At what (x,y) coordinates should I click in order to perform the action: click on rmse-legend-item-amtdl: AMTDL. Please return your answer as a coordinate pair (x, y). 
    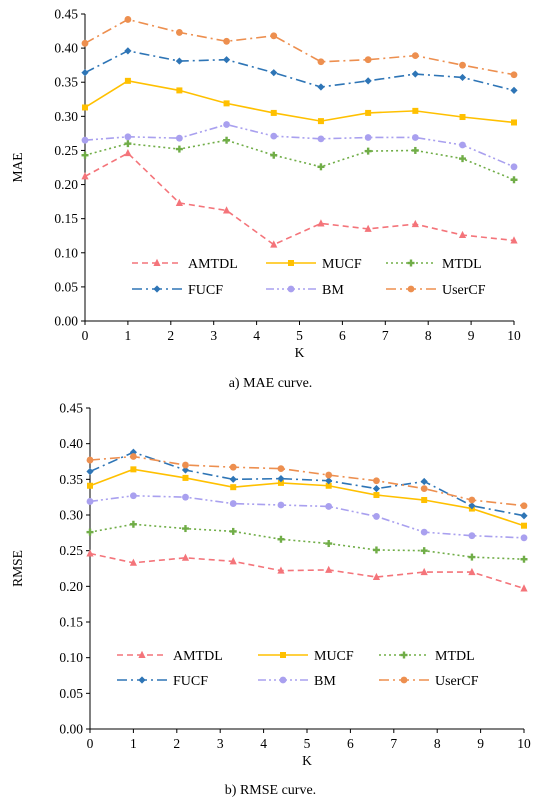
    Looking at the image, I should click on (170, 656).